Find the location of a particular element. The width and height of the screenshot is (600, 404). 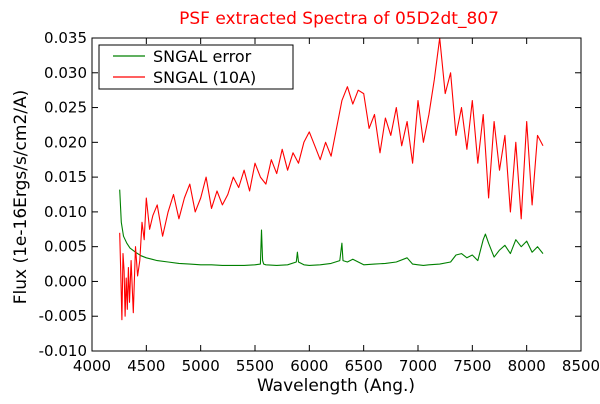

x-tick-label: 5500 is located at coordinates (255, 366).